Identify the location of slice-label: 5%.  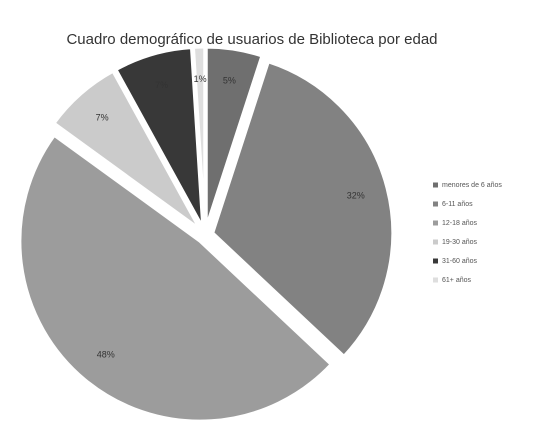
(229, 81).